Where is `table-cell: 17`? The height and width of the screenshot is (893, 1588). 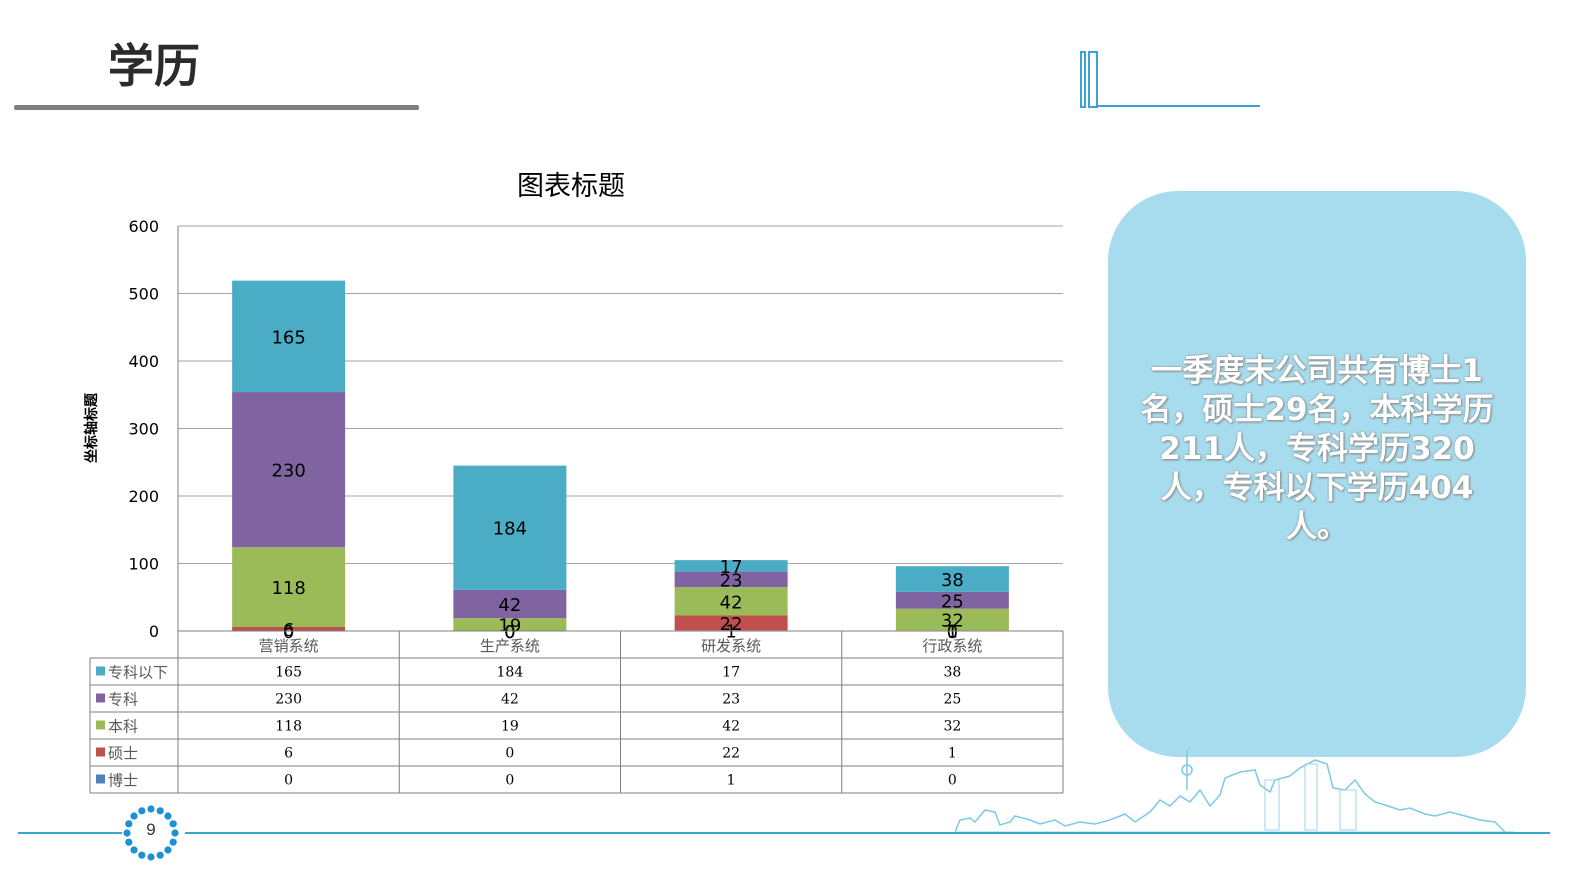
table-cell: 17 is located at coordinates (731, 673).